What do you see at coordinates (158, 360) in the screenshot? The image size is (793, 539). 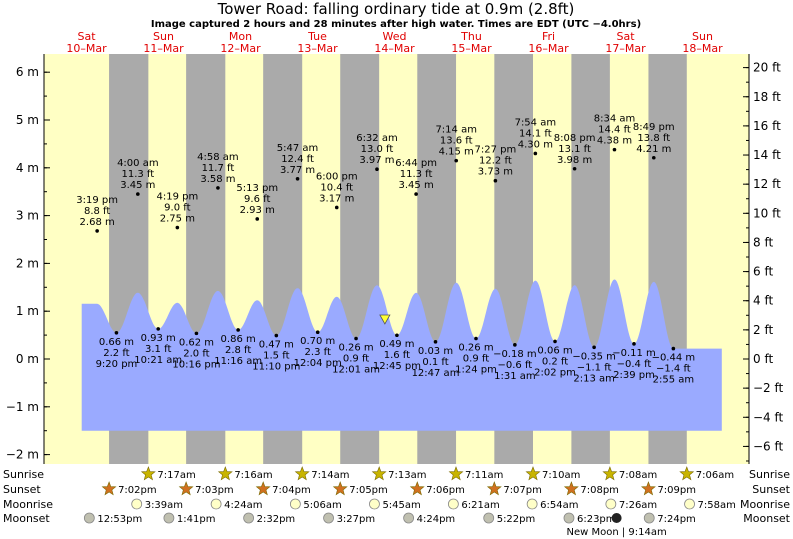 I see `tide-time: 10:21 am` at bounding box center [158, 360].